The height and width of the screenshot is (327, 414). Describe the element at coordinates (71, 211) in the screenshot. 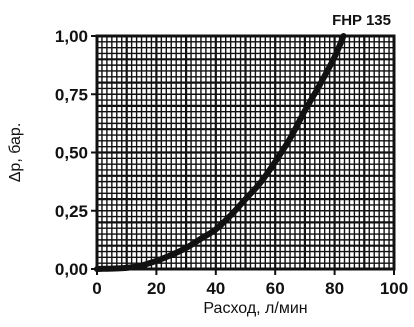

I see `y-tick-label: 0,25` at that location.